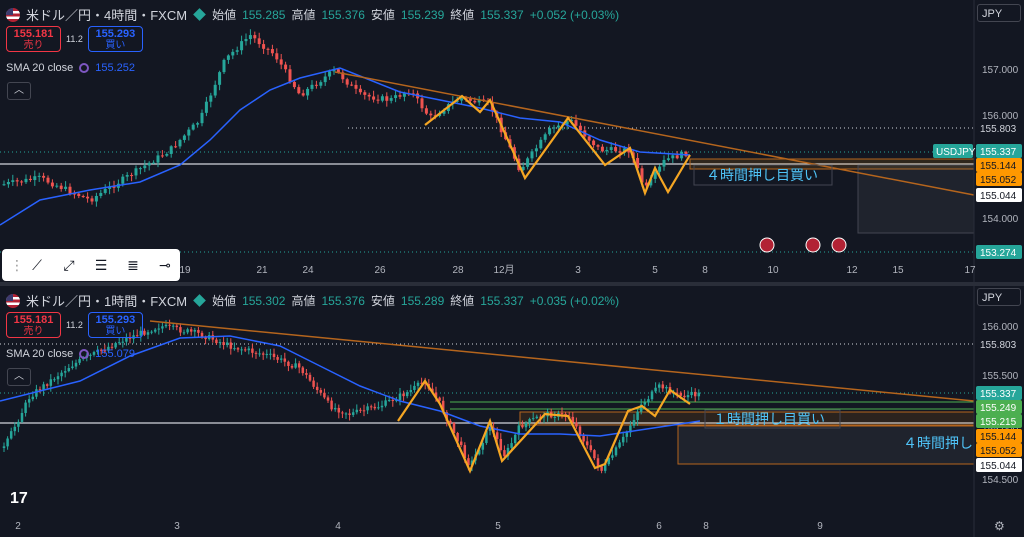 This screenshot has height=537, width=1024. What do you see at coordinates (999, 526) in the screenshot?
I see `settings-gear-icon: ⚙` at bounding box center [999, 526].